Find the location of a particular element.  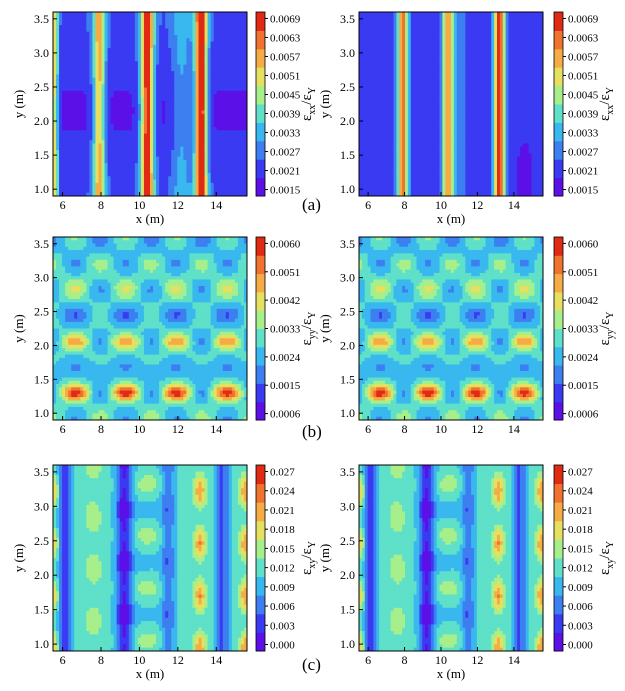

x-tick-label: 14 is located at coordinates (216, 205).